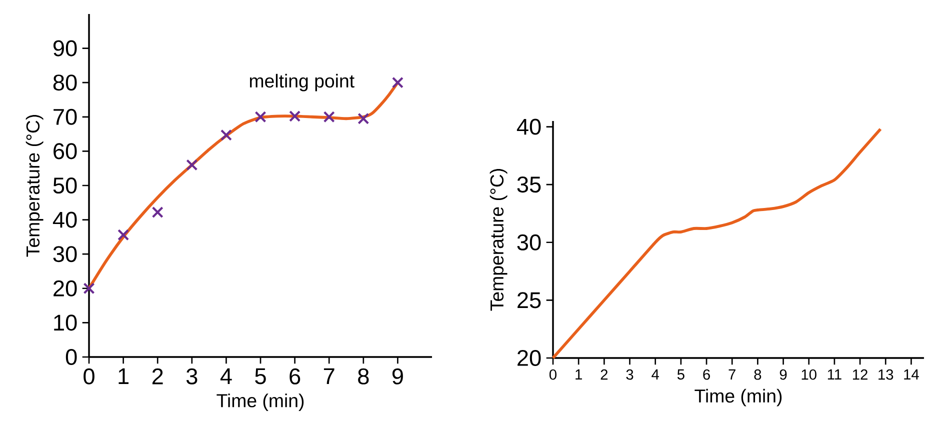 The image size is (925, 421). What do you see at coordinates (860, 374) in the screenshot?
I see `x-tick-label: 12` at bounding box center [860, 374].